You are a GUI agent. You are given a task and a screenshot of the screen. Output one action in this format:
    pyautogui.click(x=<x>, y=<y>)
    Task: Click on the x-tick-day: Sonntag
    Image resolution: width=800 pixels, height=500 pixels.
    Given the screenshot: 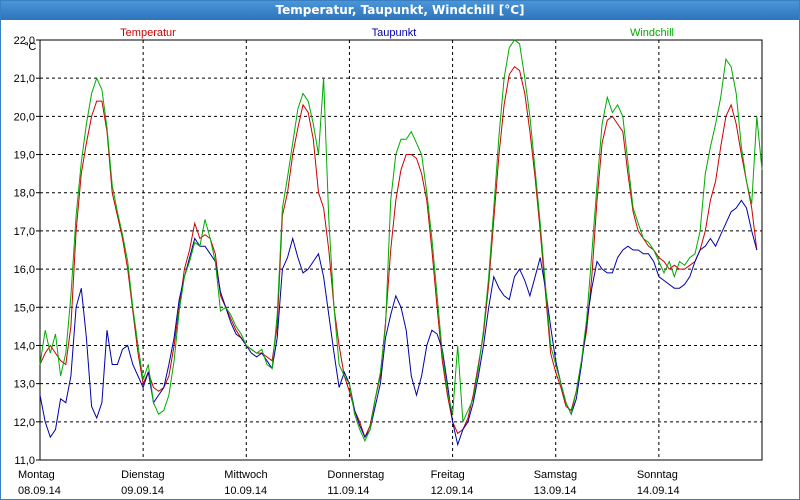 What is the action you would take?
    pyautogui.click(x=657, y=475)
    